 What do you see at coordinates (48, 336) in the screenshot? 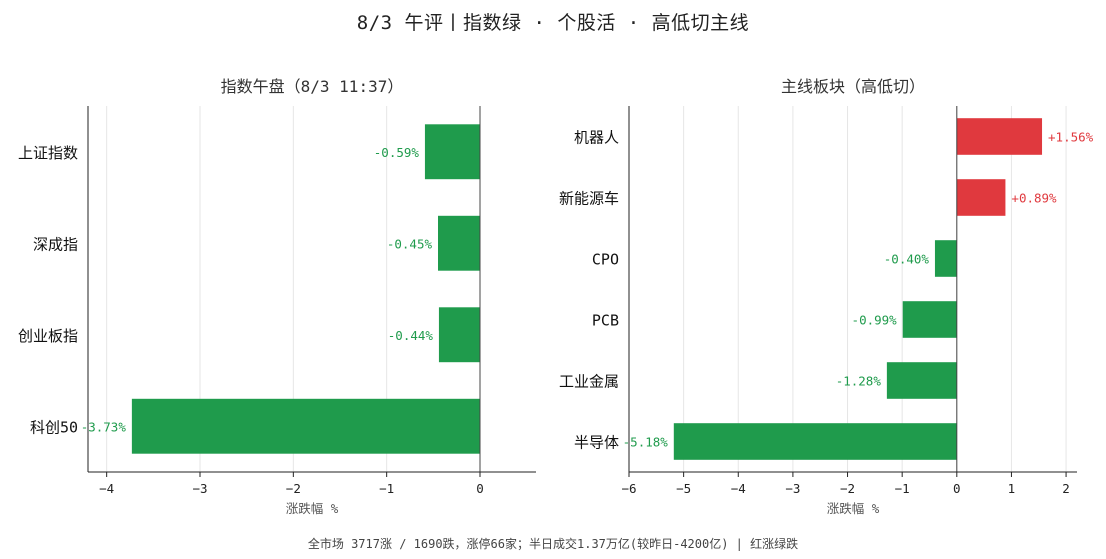
I see `index-category-label: 创业板指` at bounding box center [48, 336].